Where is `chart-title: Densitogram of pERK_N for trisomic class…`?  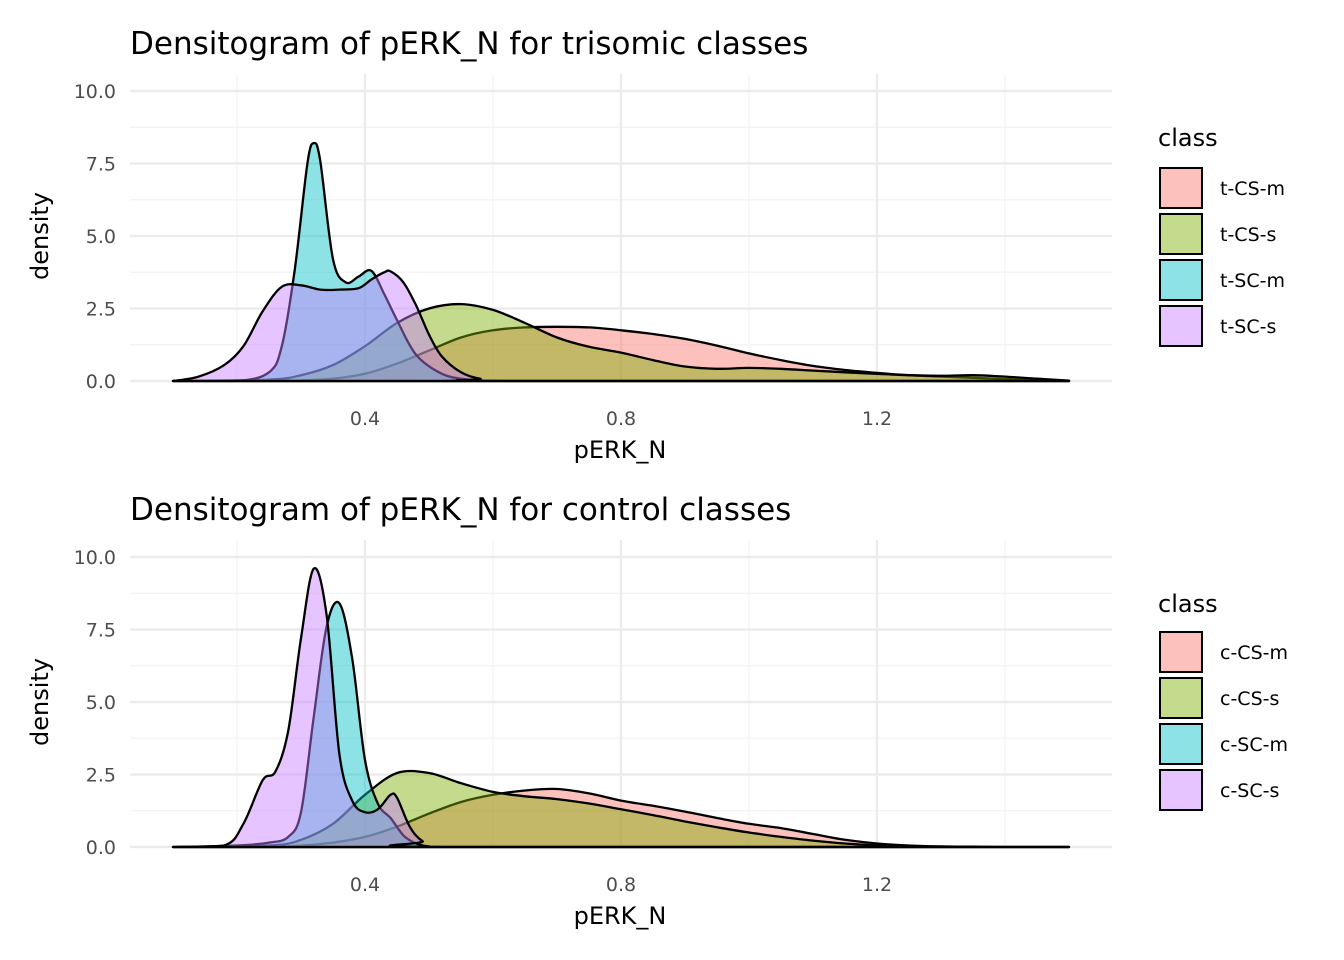
chart-title: Densitogram of pERK_N for trisomic class… is located at coordinates (469, 44).